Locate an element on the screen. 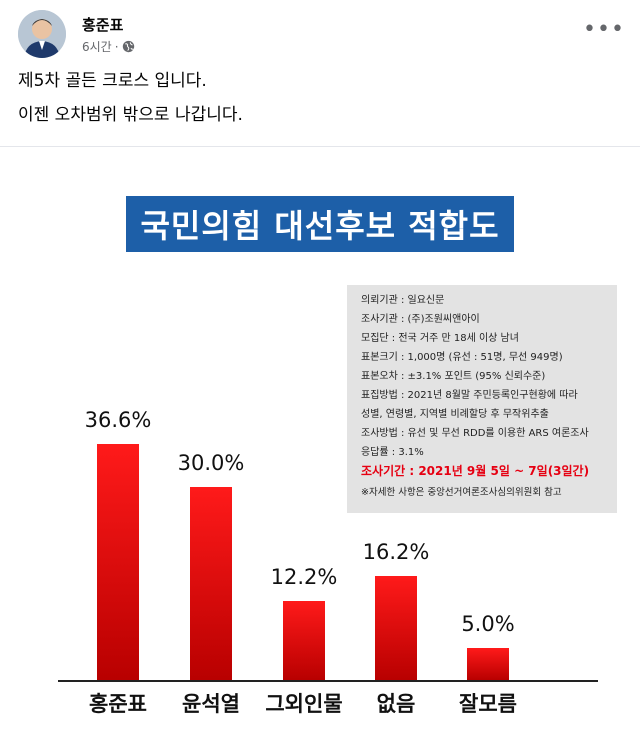 The height and width of the screenshot is (743, 640). chart-title: 국민의힘 대선후보 적합도 is located at coordinates (320, 224).